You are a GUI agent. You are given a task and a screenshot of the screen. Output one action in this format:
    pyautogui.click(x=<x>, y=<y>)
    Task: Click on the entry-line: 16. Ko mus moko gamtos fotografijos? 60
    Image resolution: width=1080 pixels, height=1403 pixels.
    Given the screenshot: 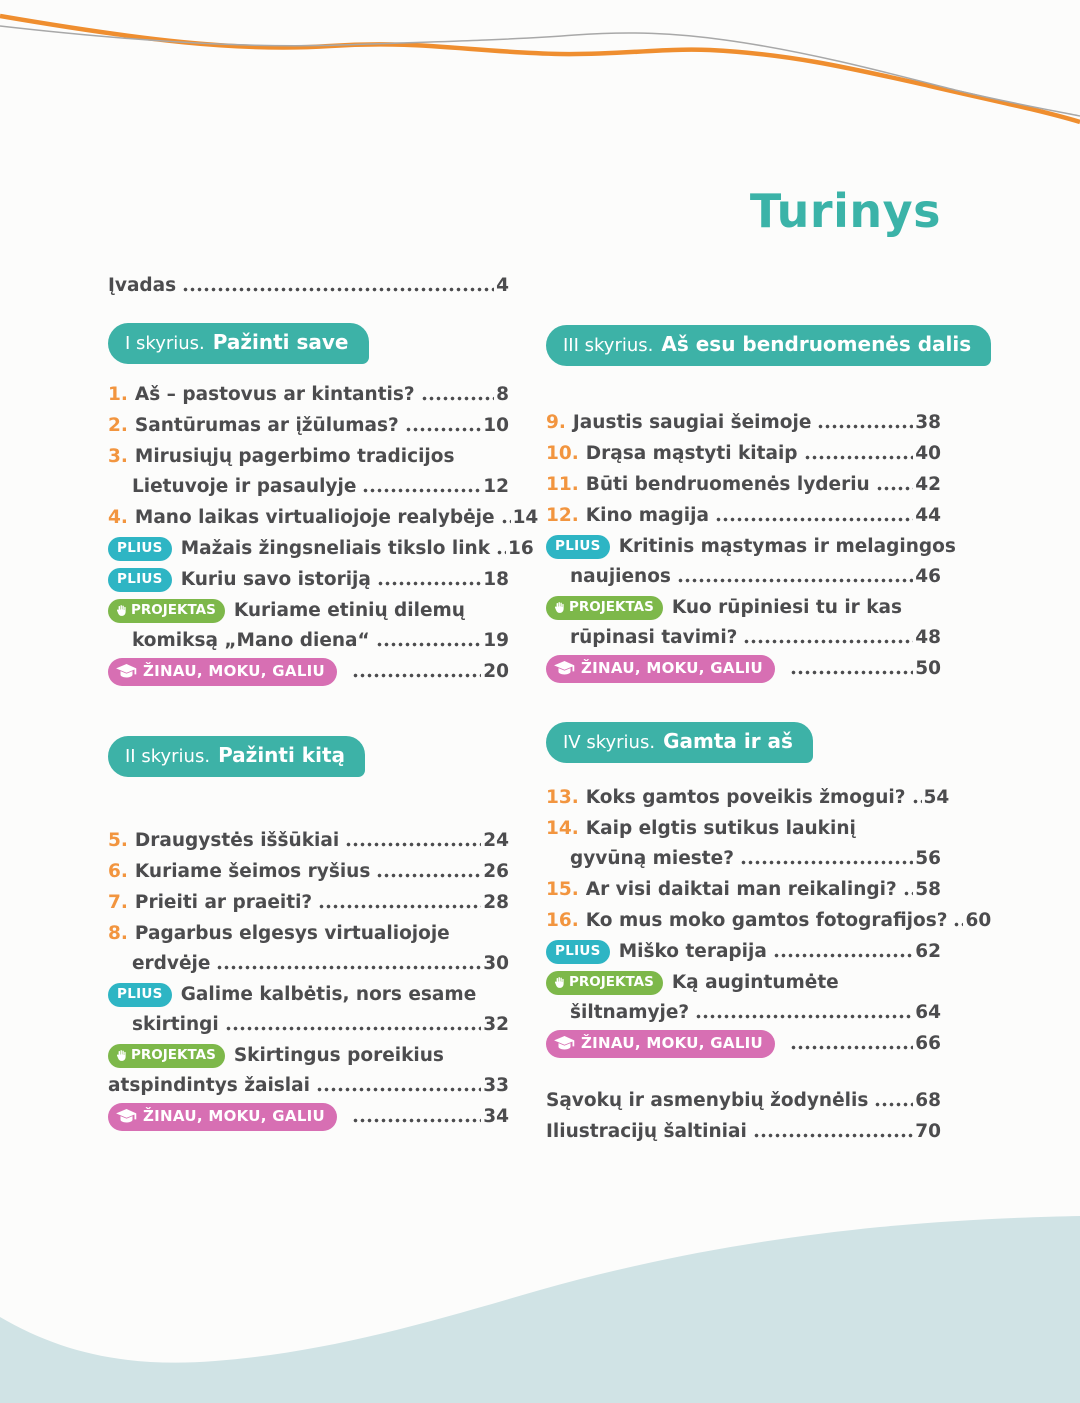 What is the action you would take?
    pyautogui.click(x=768, y=921)
    